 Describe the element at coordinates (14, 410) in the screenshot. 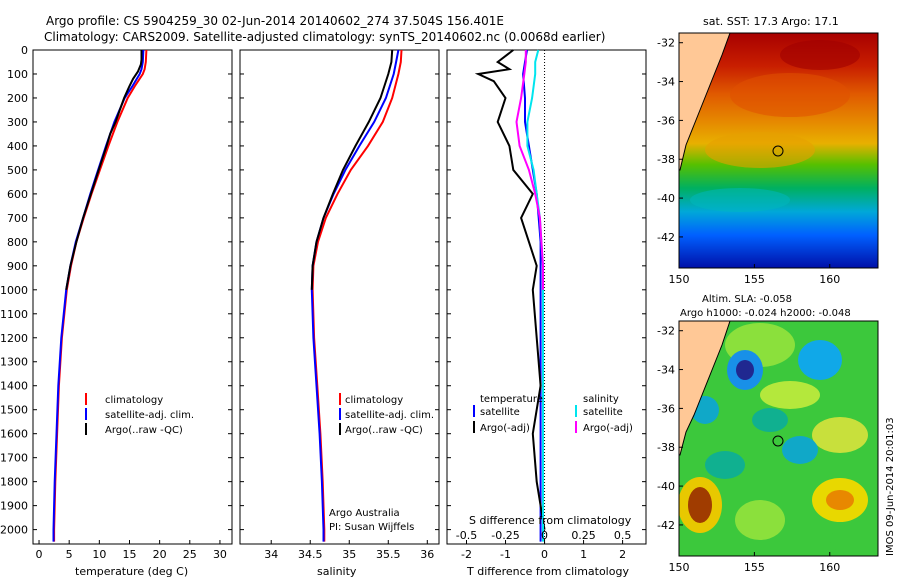

I see `depth-tick-label: 1500` at that location.